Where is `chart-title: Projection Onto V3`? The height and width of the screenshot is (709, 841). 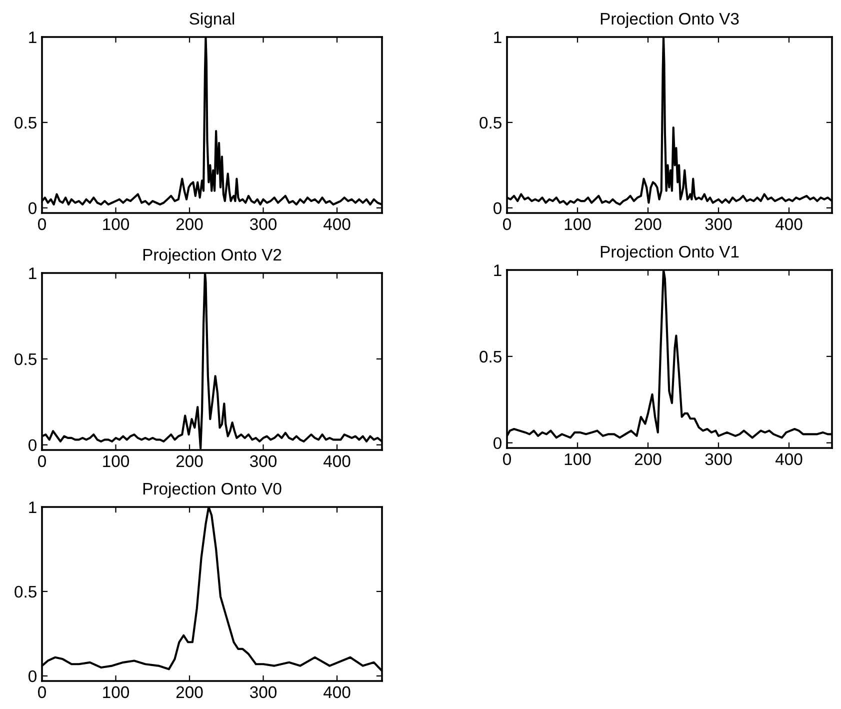
chart-title: Projection Onto V3 is located at coordinates (669, 20).